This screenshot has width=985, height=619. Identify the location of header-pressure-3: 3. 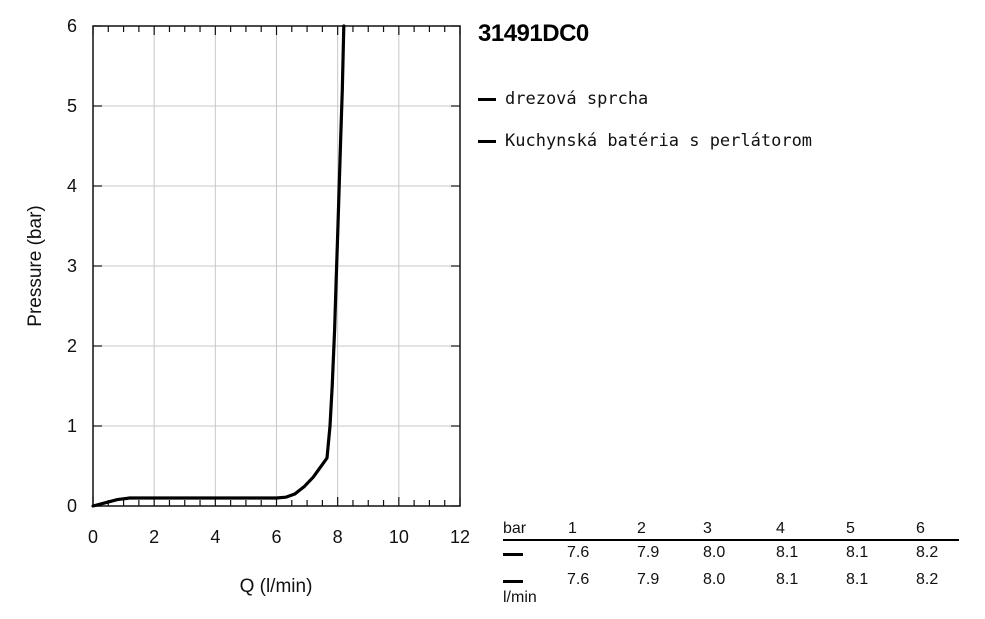
(707, 528).